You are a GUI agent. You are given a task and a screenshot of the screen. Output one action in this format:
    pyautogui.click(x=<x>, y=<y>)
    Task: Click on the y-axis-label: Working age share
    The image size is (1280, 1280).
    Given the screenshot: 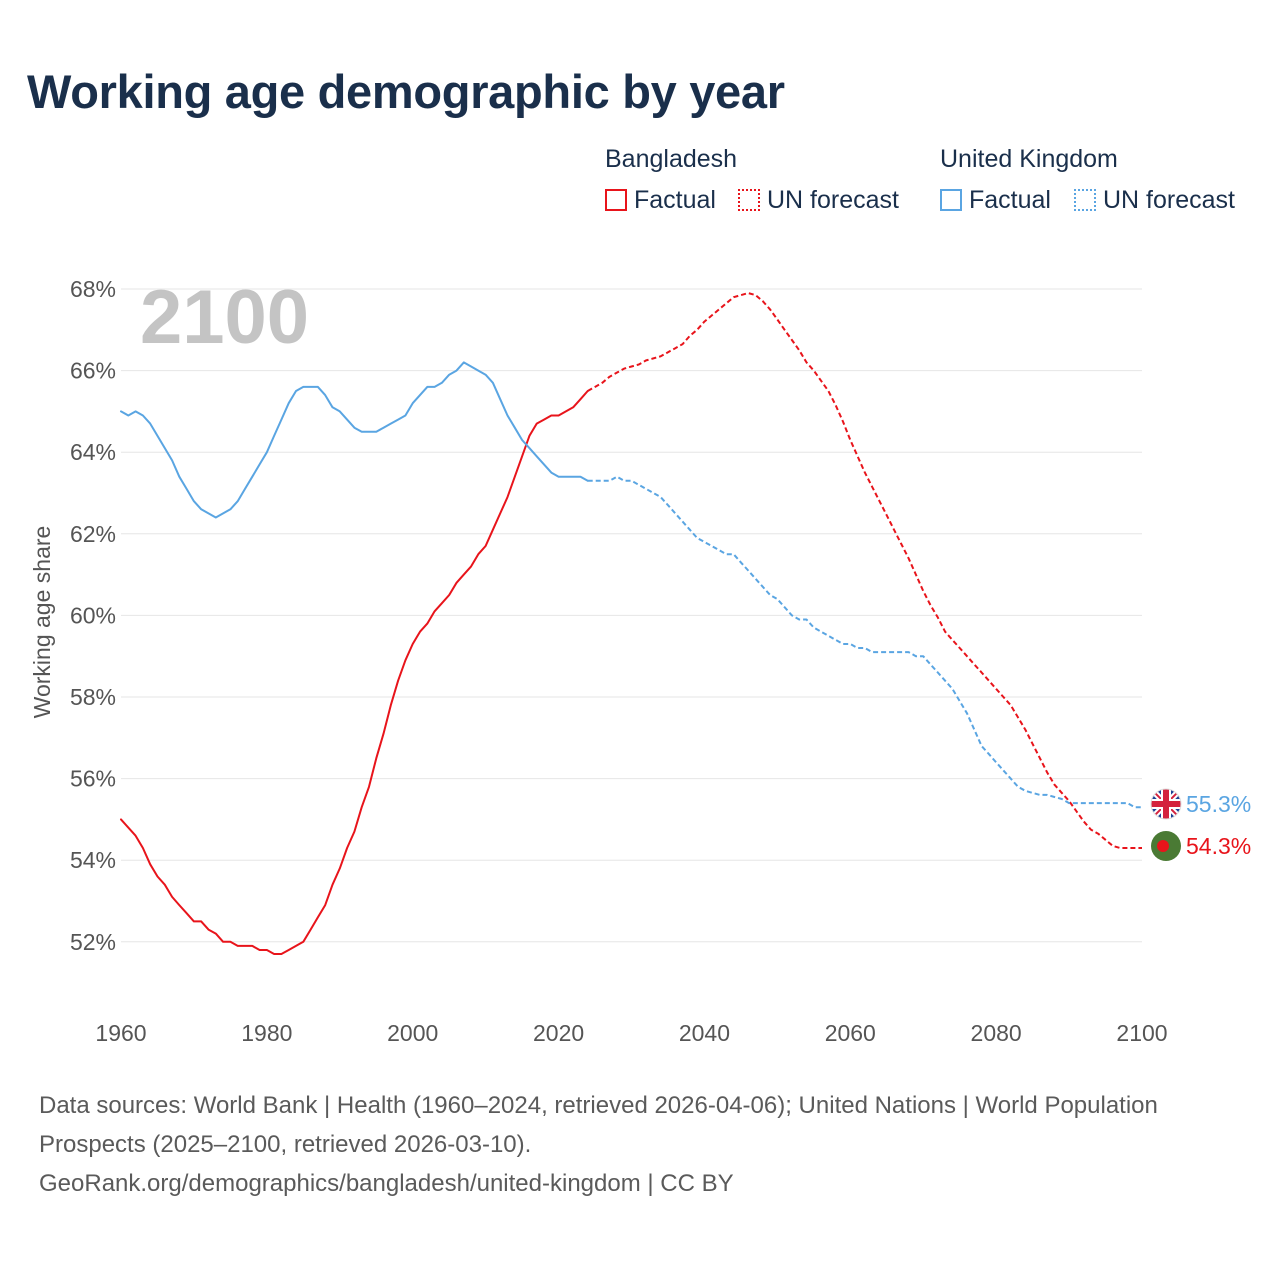 What is the action you would take?
    pyautogui.click(x=42, y=622)
    